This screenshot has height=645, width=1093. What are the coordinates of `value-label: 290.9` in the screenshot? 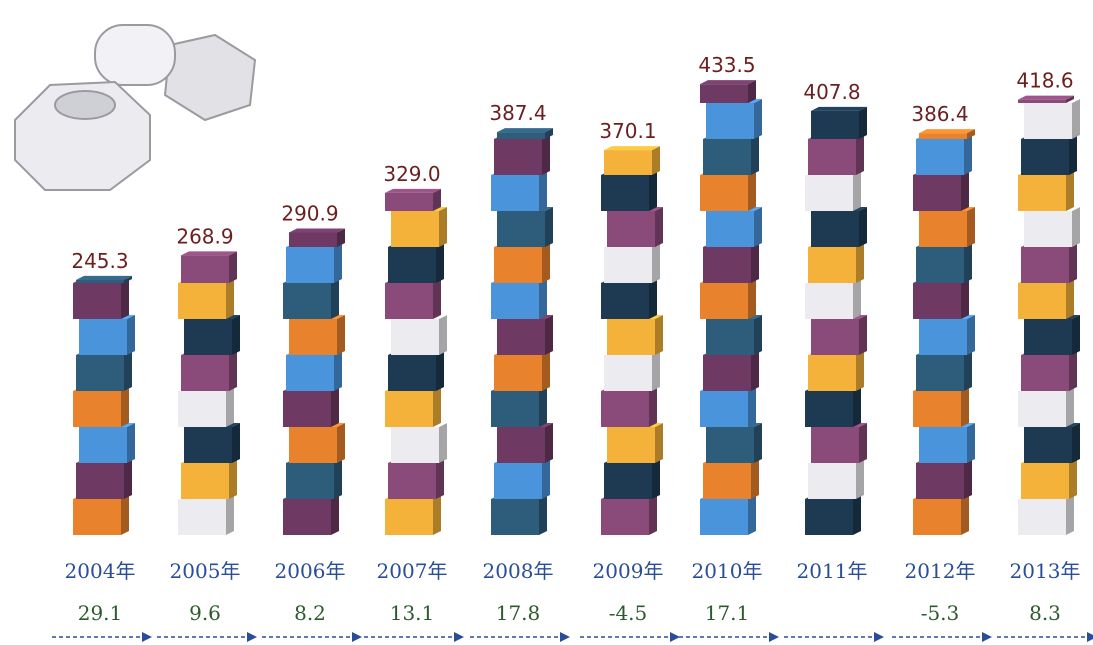 It's located at (309, 213).